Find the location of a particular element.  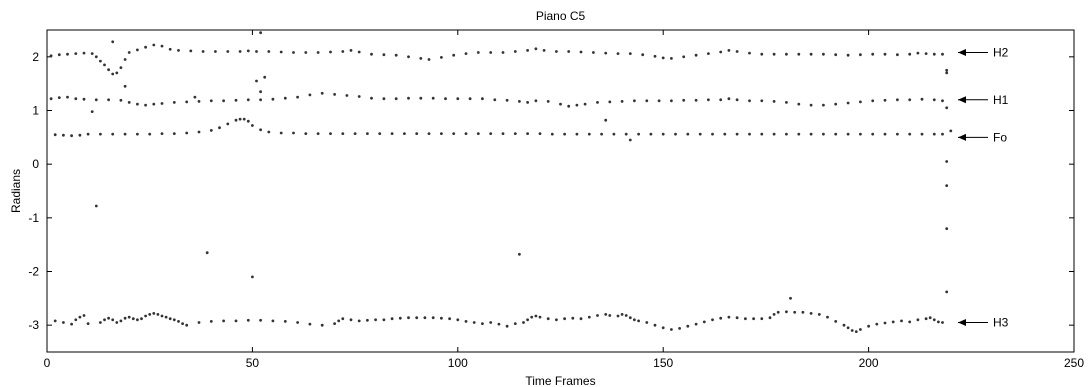

x-axis-label: Time Frames is located at coordinates (560, 380).